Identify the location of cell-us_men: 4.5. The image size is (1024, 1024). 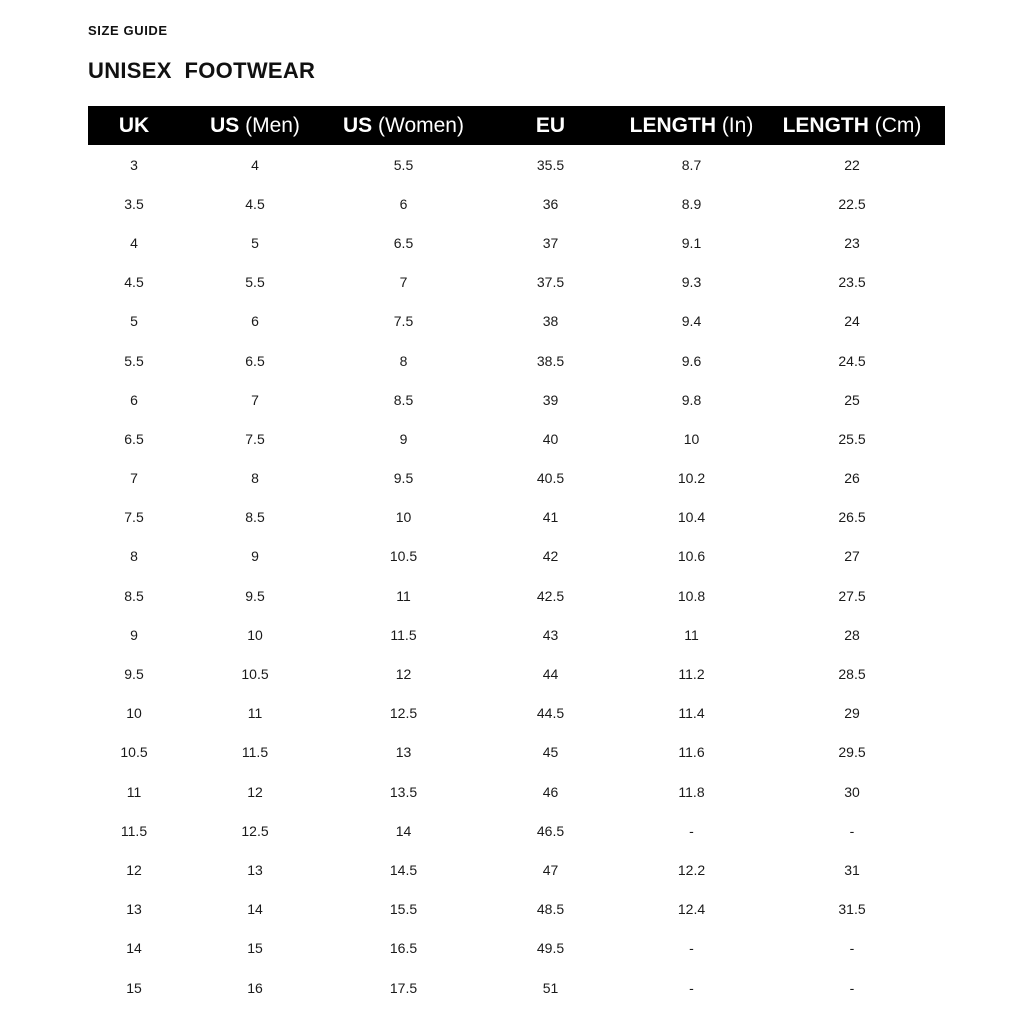
(255, 203).